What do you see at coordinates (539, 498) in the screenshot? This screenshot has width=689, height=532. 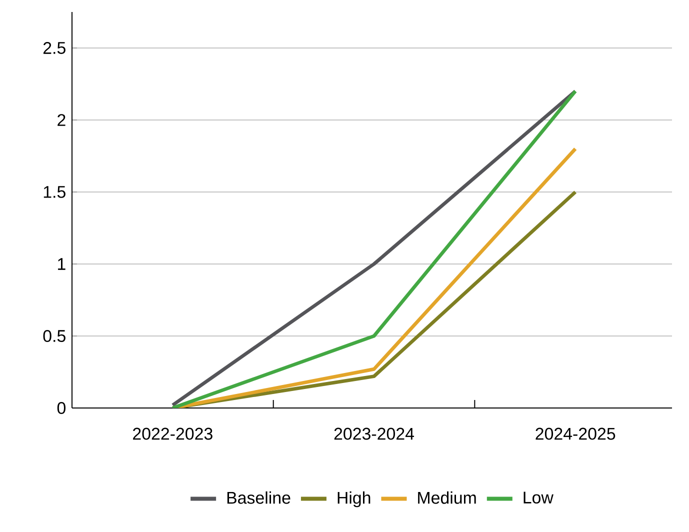 I see `legend-label: Low` at bounding box center [539, 498].